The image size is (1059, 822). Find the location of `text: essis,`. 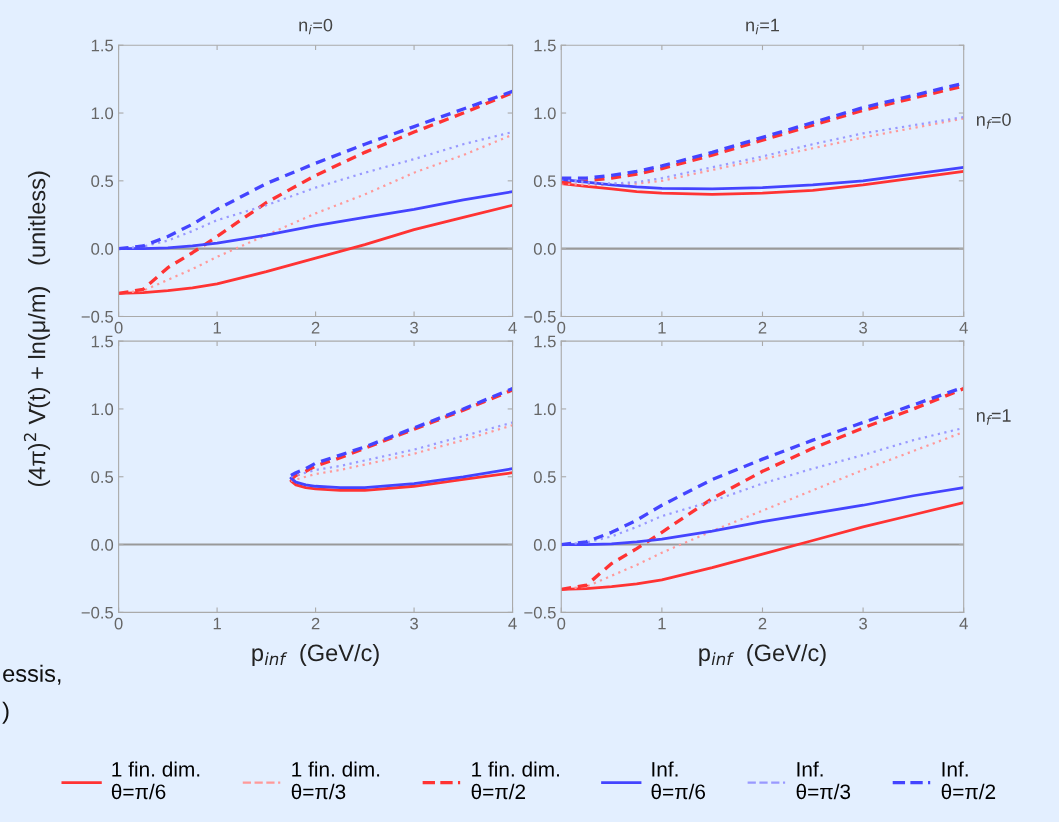

text: essis, is located at coordinates (32, 674).